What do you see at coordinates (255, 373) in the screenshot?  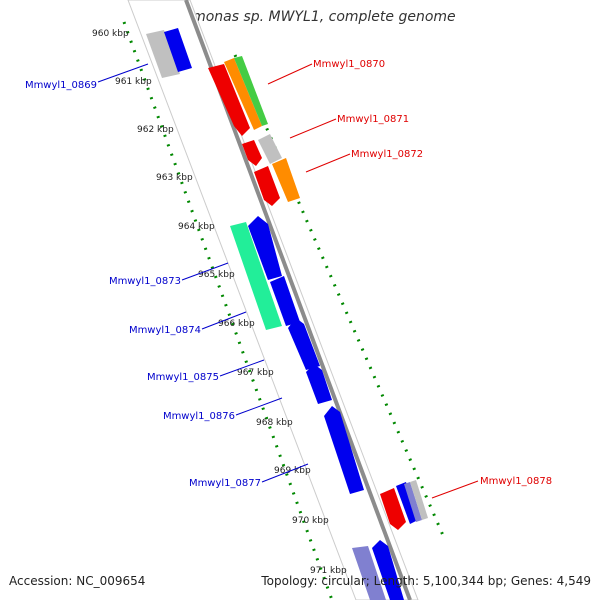 I see `tick-label: 967 kbp` at bounding box center [255, 373].